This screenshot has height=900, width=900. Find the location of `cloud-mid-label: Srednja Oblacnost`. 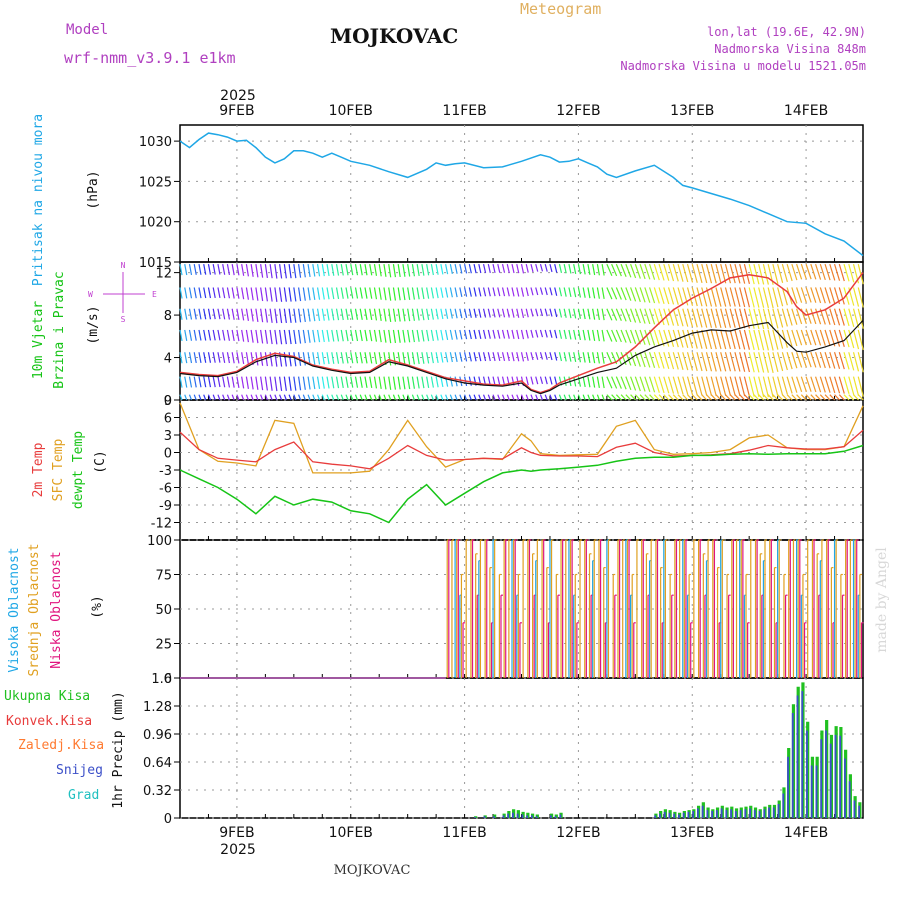

cloud-mid-label: Srednja Oblacnost is located at coordinates (34, 609).